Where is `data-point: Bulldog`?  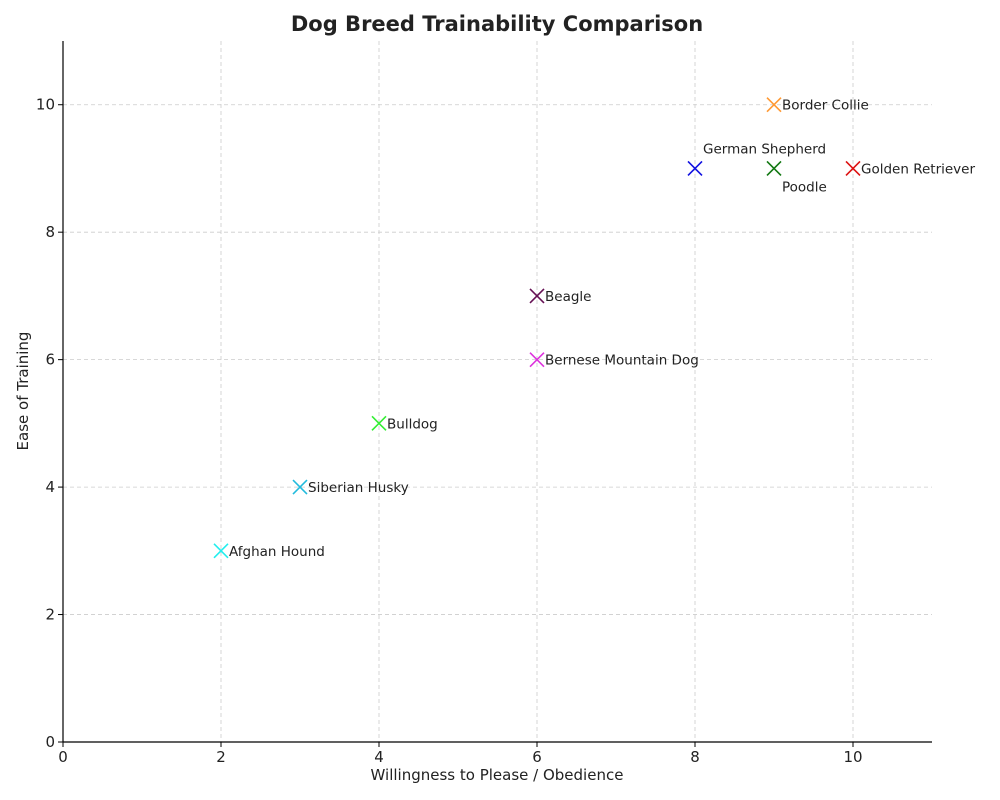 data-point: Bulldog is located at coordinates (404, 423).